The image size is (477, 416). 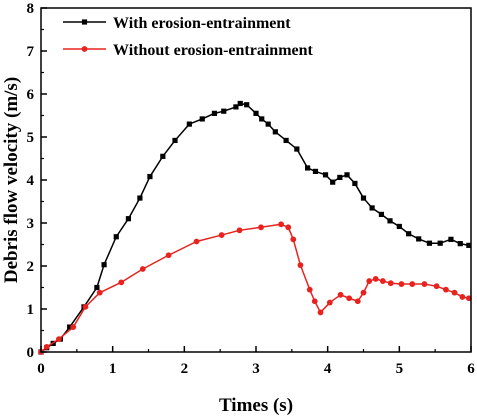 I want to click on x-tick-label: 0, so click(x=41, y=369).